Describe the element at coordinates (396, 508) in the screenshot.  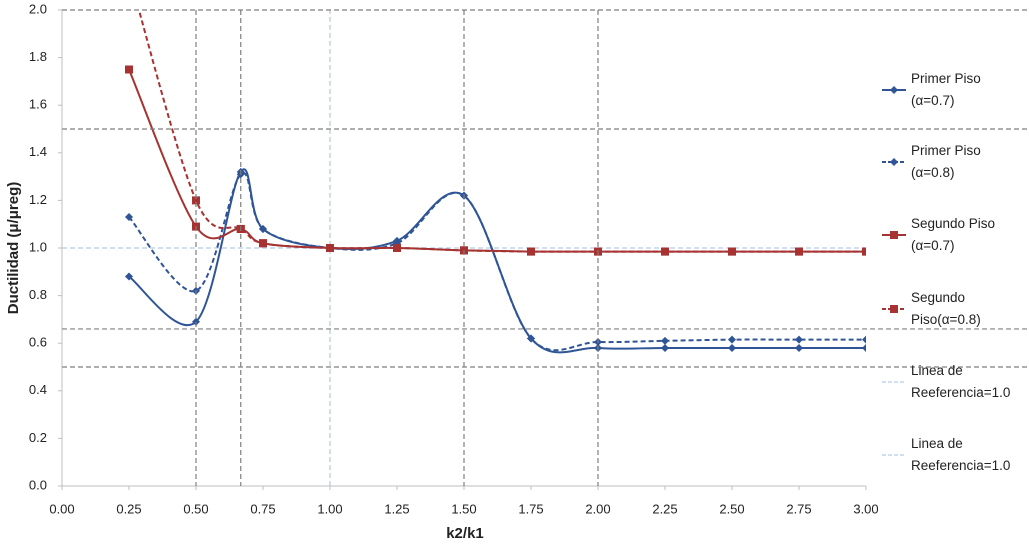
I see `x-tick-label: 1.25` at that location.